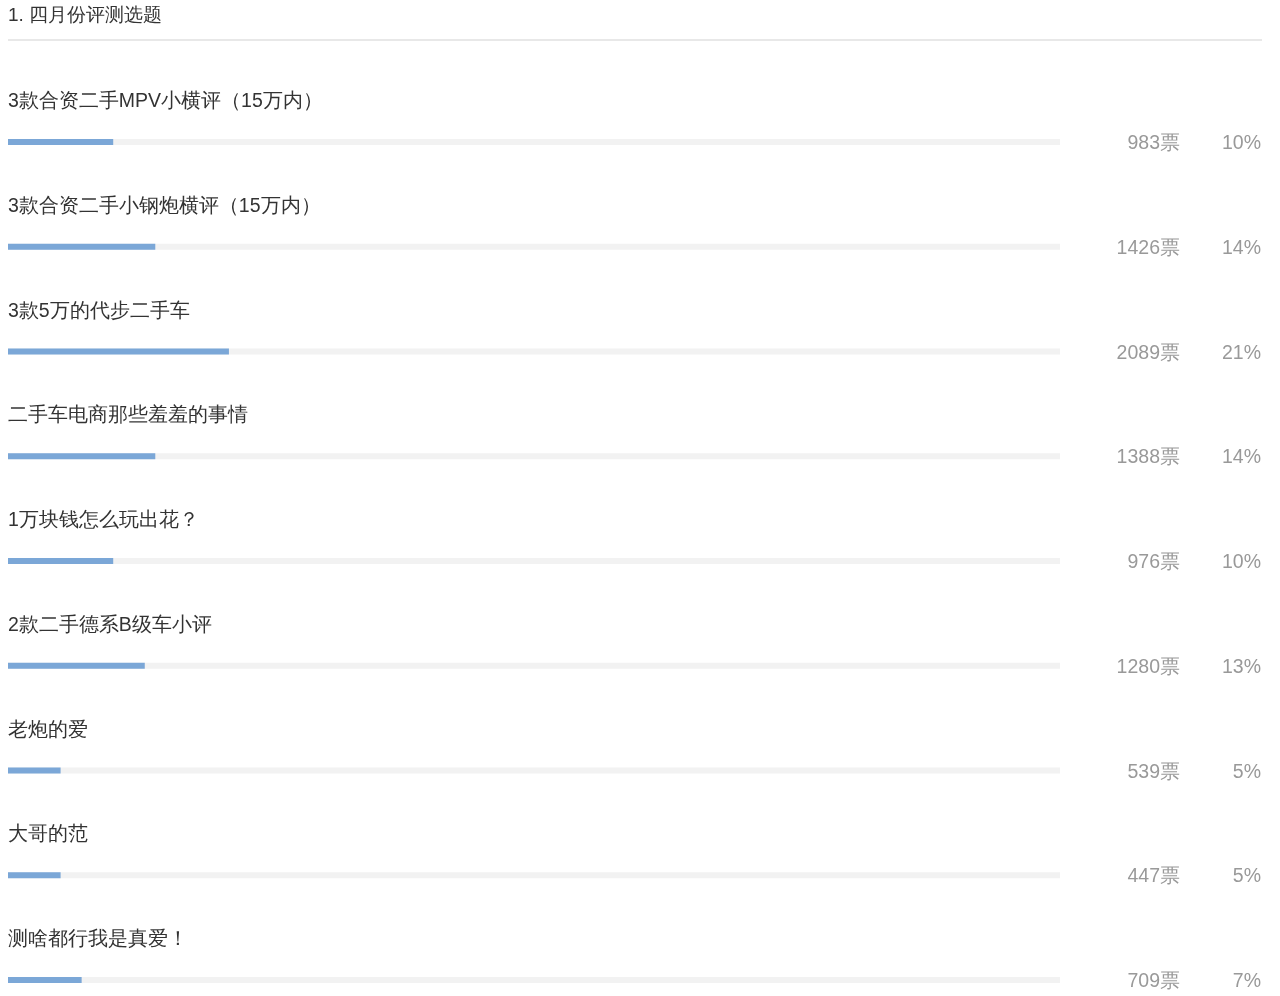 Image resolution: width=1280 pixels, height=996 pixels. What do you see at coordinates (1148, 456) in the screenshot?
I see `annotation: 1388票` at bounding box center [1148, 456].